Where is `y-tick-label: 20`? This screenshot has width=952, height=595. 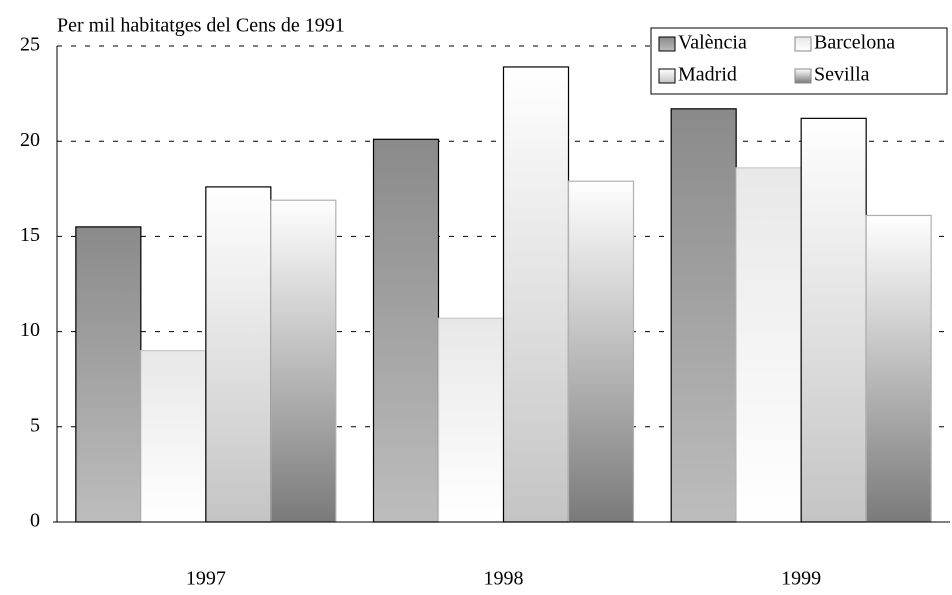
y-tick-label: 20 is located at coordinates (30, 140).